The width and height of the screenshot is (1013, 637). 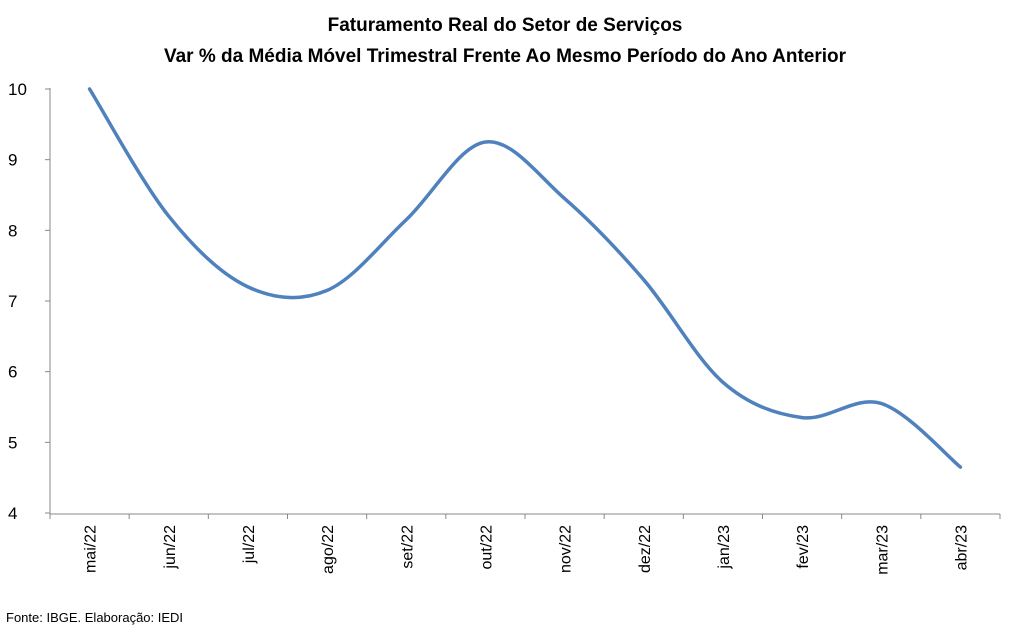 What do you see at coordinates (12, 230) in the screenshot?
I see `y-tick-label: 8` at bounding box center [12, 230].